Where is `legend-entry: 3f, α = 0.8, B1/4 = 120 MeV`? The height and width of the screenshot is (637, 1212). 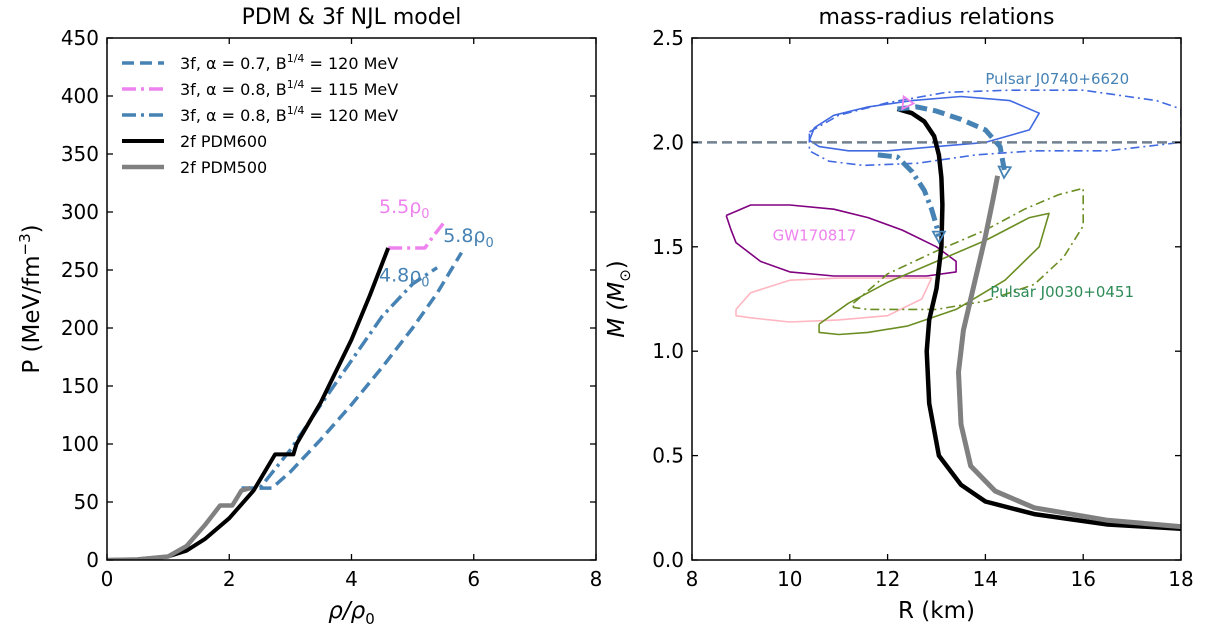 legend-entry: 3f, α = 0.8, B1/4 = 120 MeV is located at coordinates (289, 114).